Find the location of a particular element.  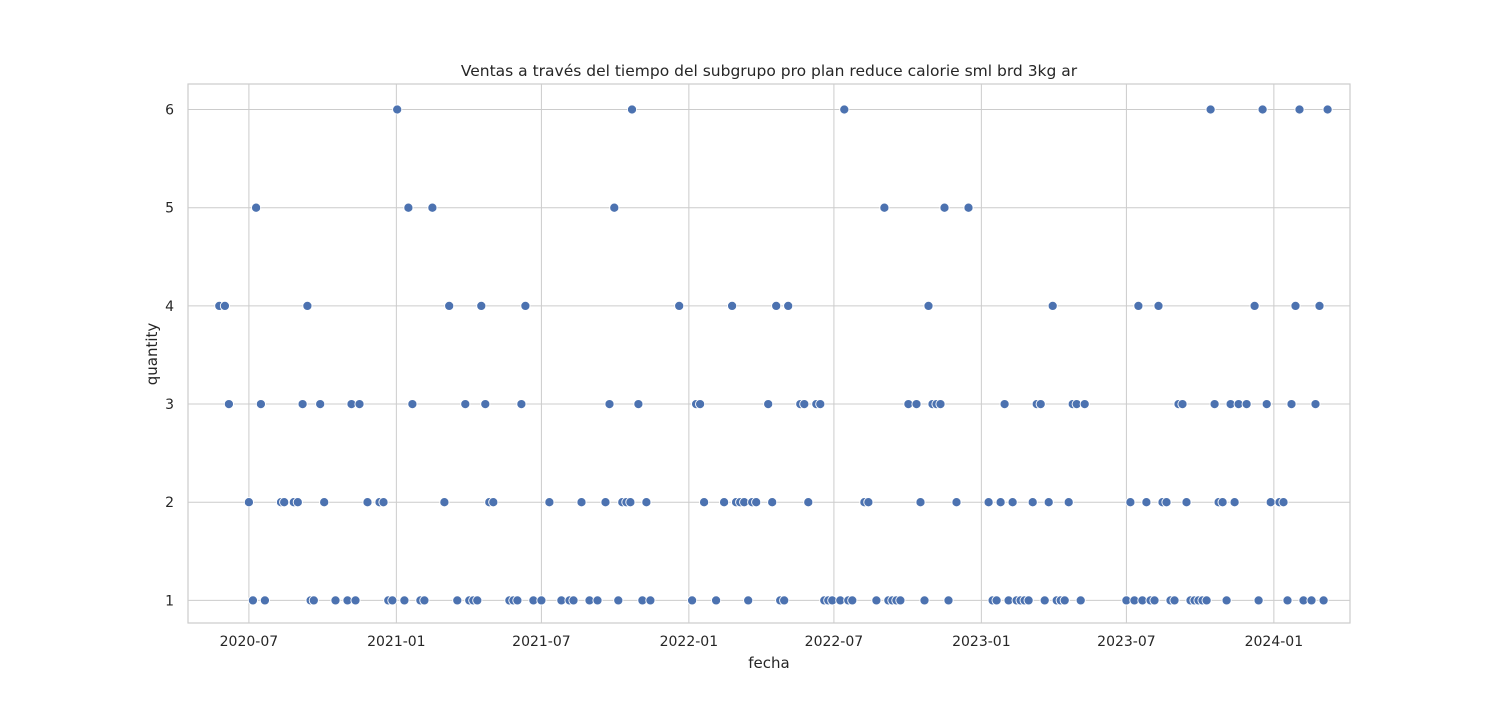

x-tick-label: 2023-07 is located at coordinates (1126, 642).